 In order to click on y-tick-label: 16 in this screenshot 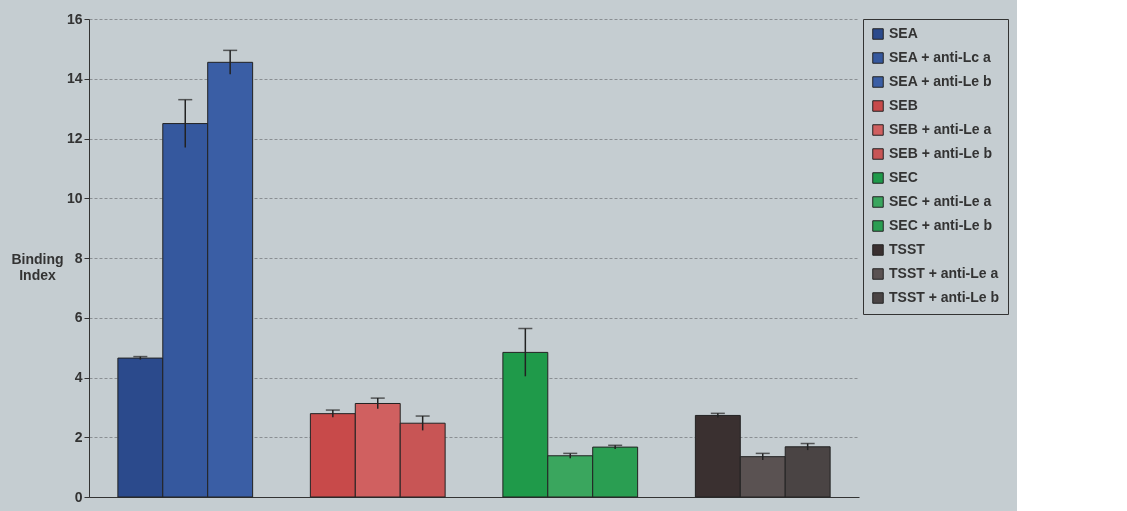, I will do `click(74, 18)`.